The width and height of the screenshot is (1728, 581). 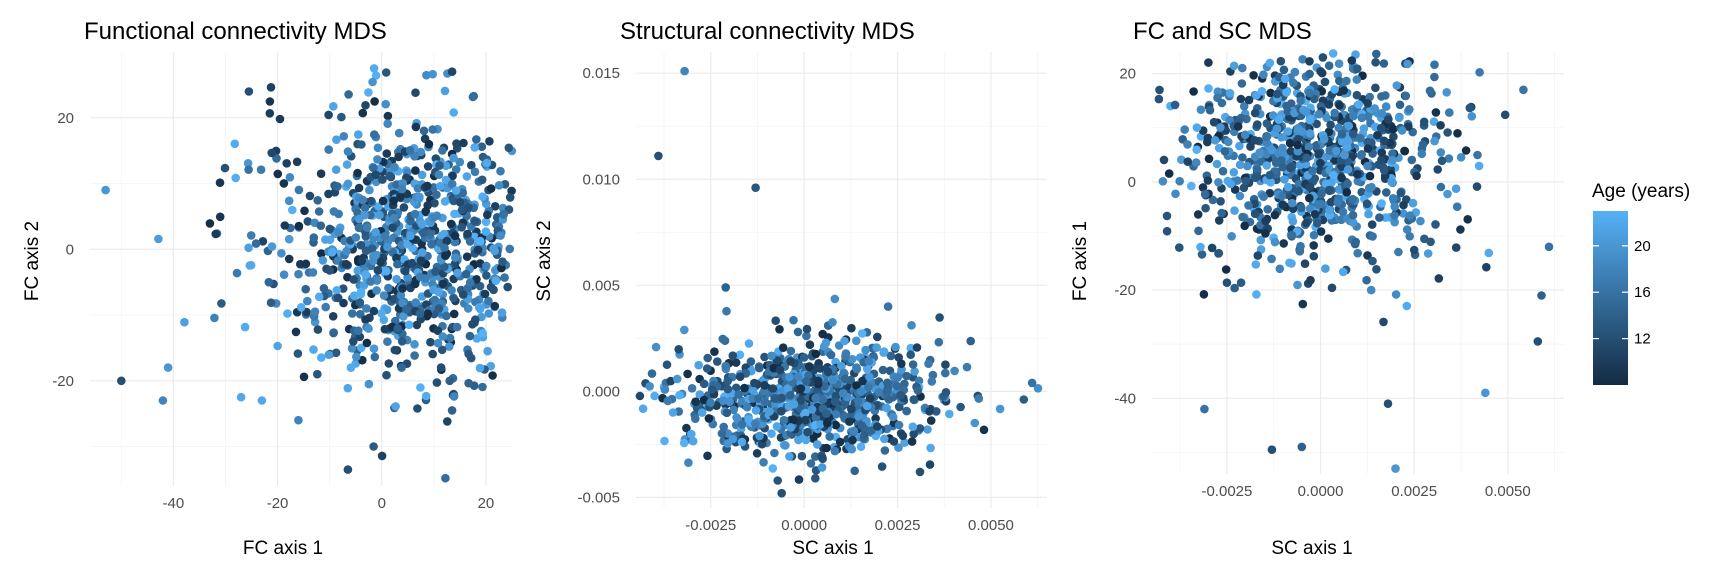 What do you see at coordinates (601, 391) in the screenshot?
I see `y-tick-label: 0.000` at bounding box center [601, 391].